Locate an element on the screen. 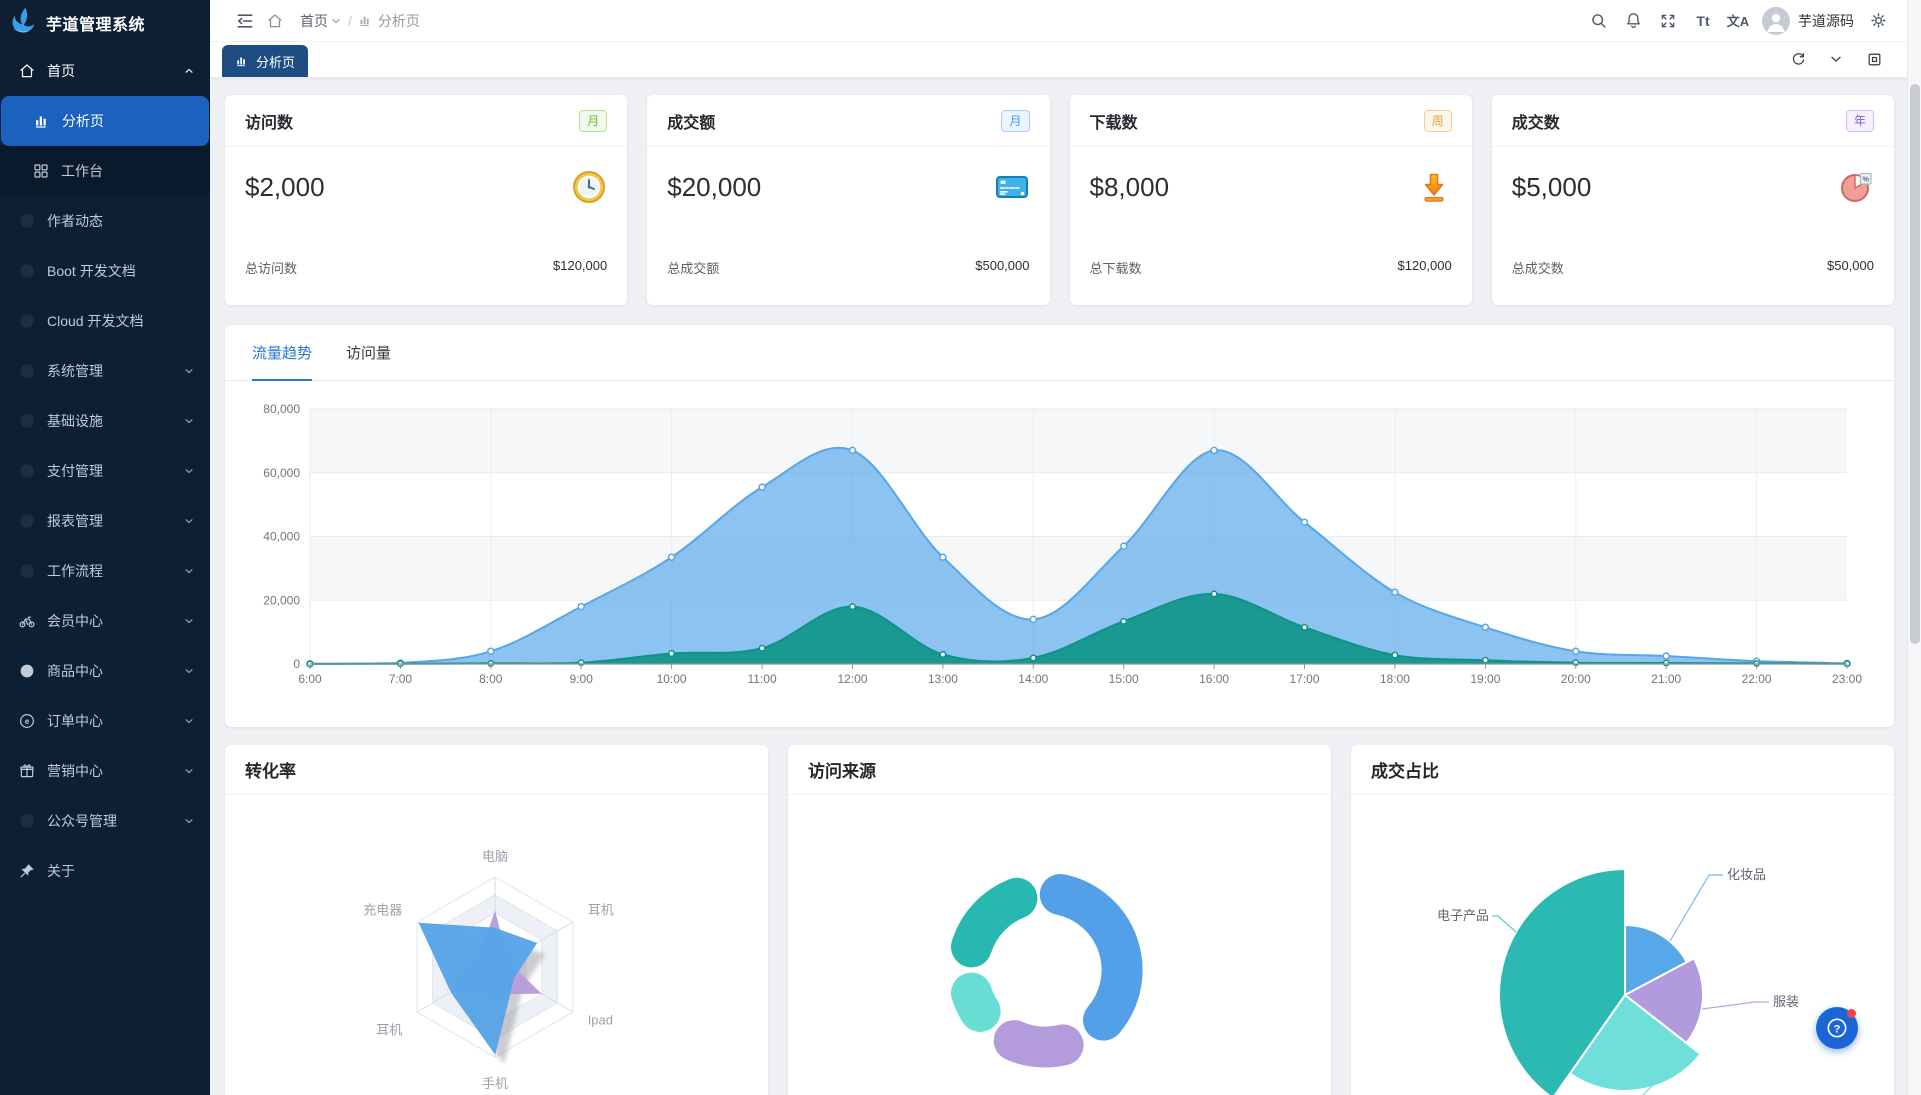 The width and height of the screenshot is (1921, 1095). order-icon: e is located at coordinates (27, 721).